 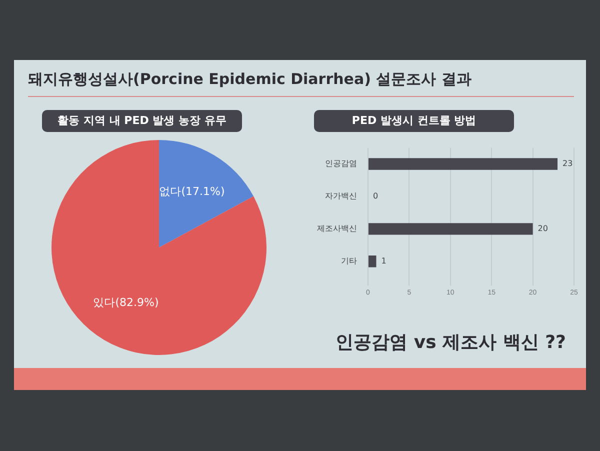 What do you see at coordinates (451, 342) in the screenshot?
I see `text: 인공감염 vs 제조사 백신 ??` at bounding box center [451, 342].